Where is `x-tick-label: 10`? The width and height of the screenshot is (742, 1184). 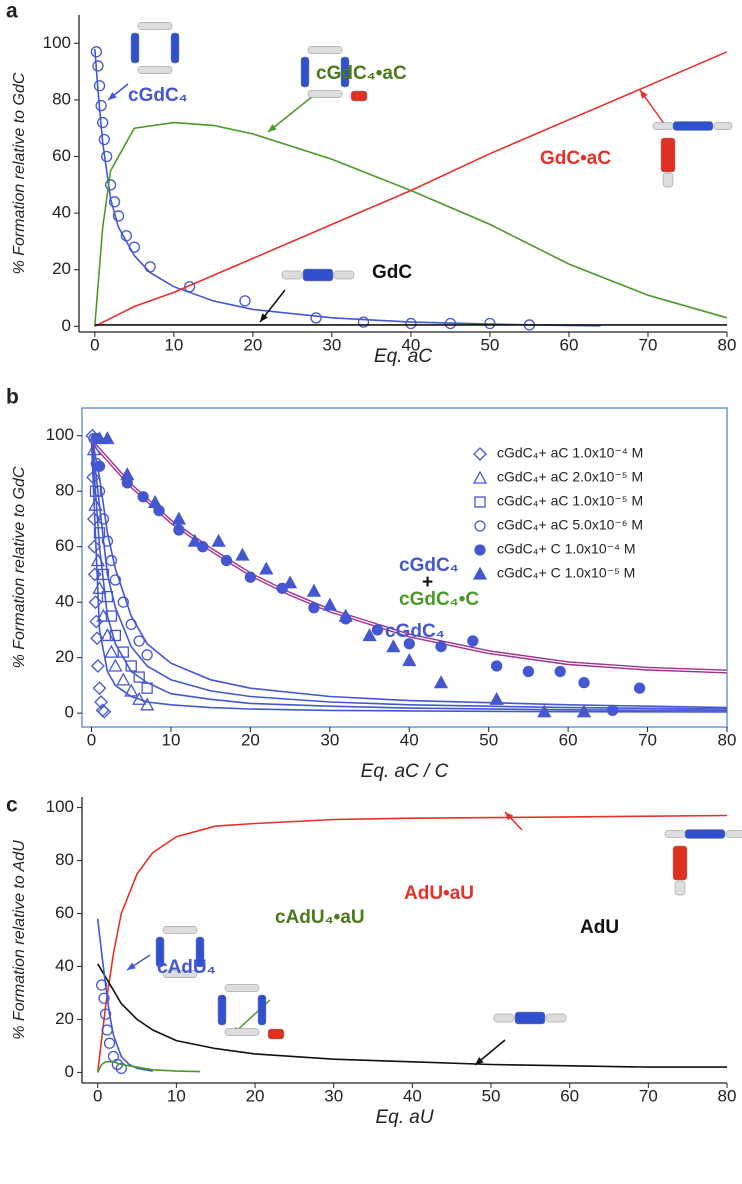 x-tick-label: 10 is located at coordinates (171, 739).